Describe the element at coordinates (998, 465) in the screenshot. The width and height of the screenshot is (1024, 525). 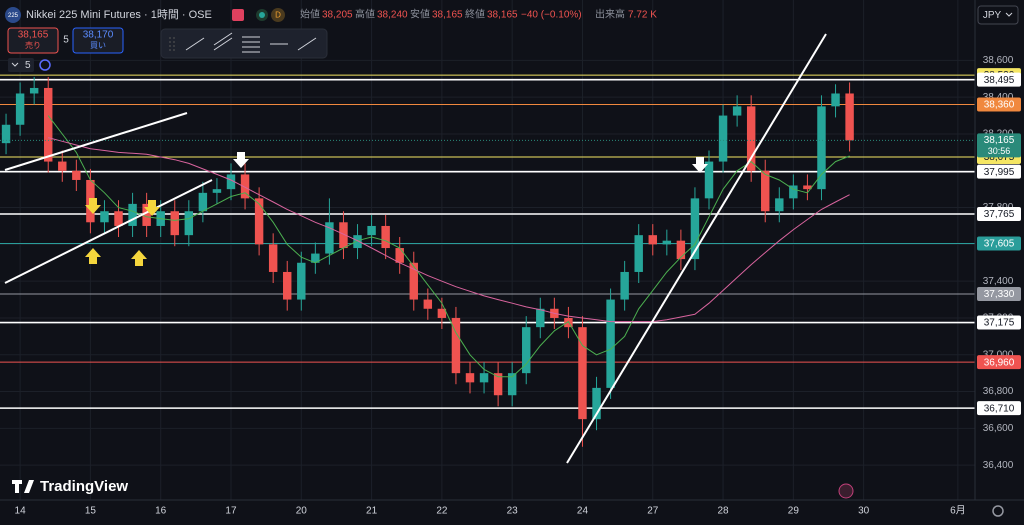
I see `y-tick-label: 36,400` at that location.